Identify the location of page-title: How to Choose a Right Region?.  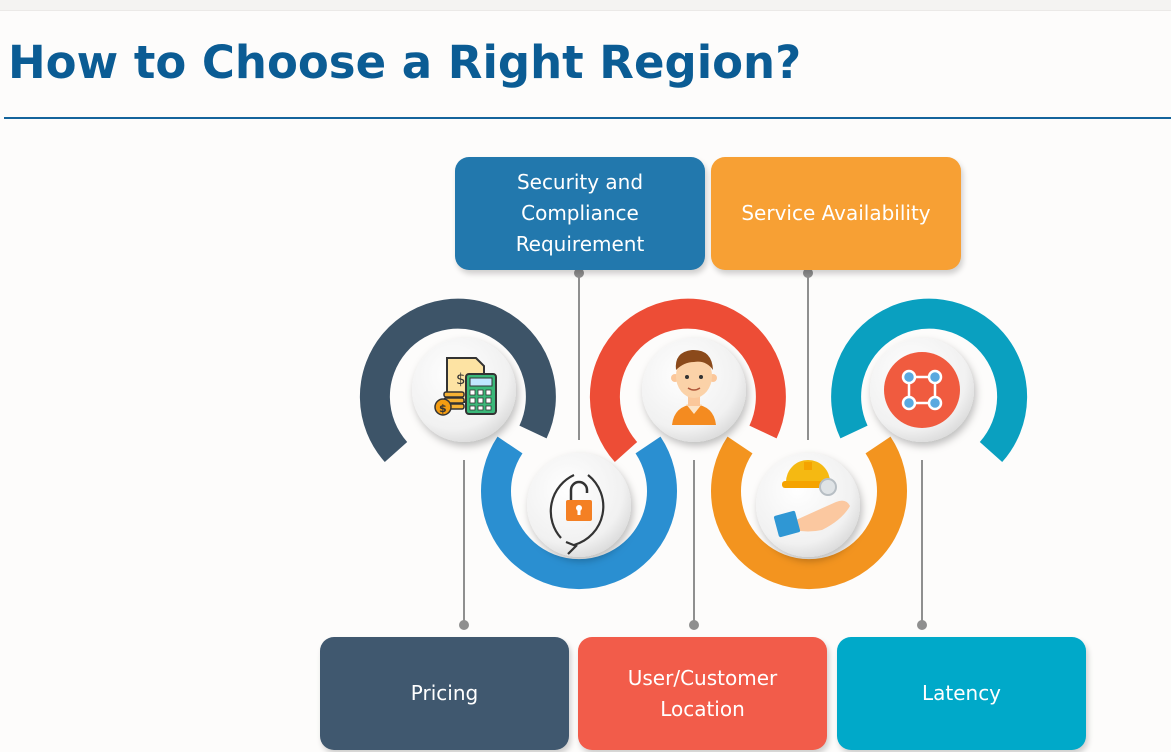
(405, 62).